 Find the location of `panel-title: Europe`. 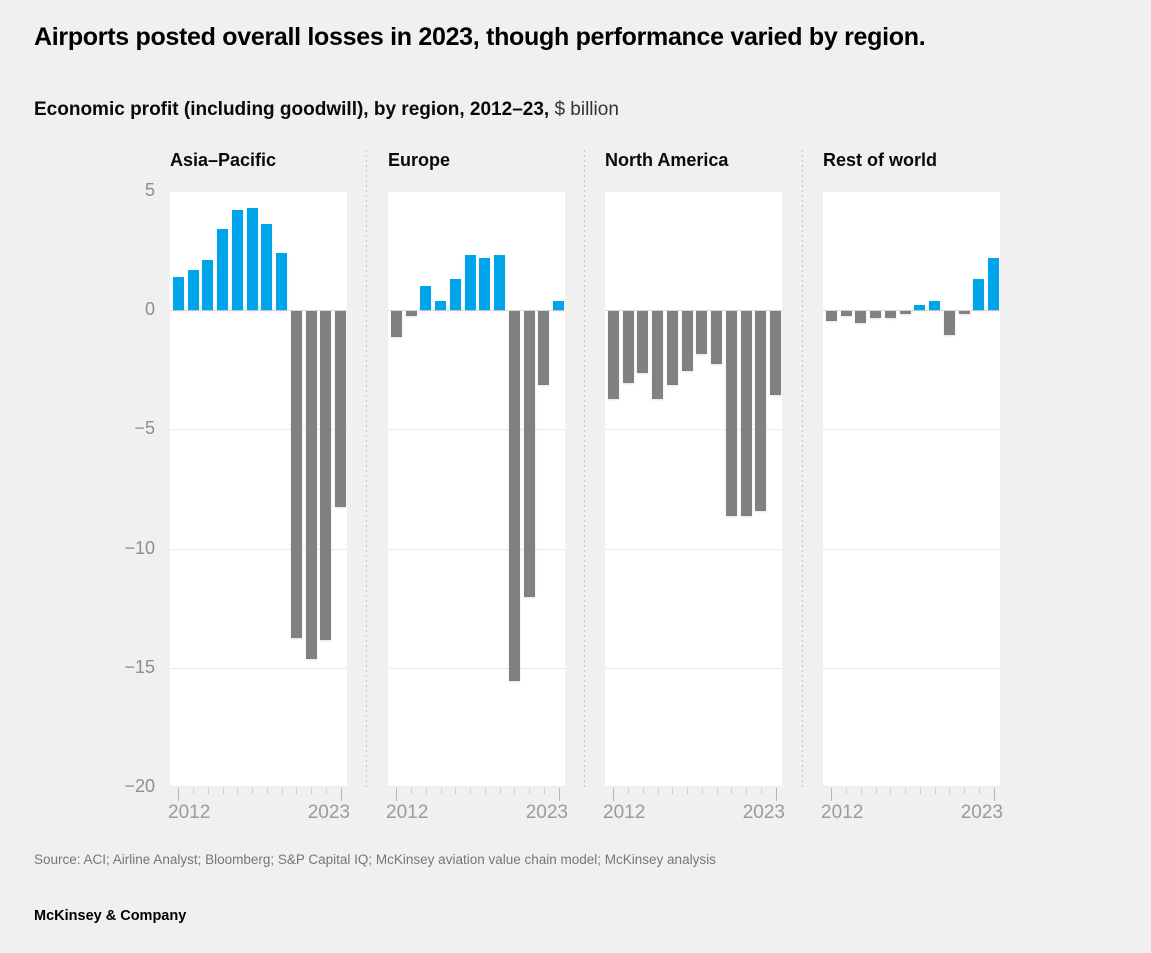

panel-title: Europe is located at coordinates (419, 160).